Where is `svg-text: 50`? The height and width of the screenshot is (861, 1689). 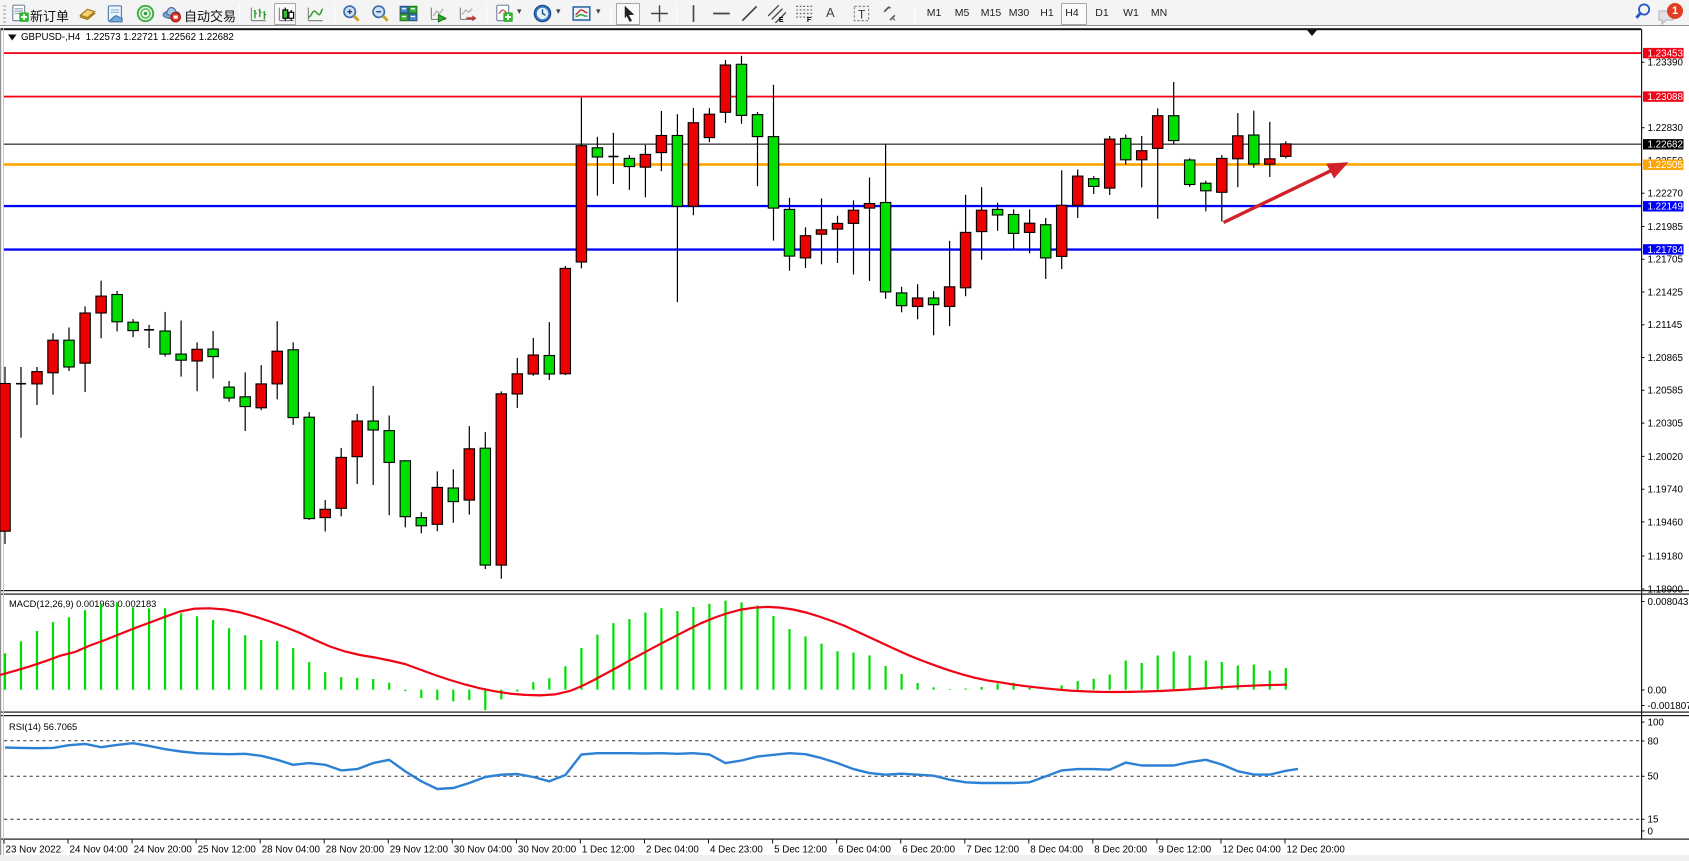
svg-text: 50 is located at coordinates (1653, 777).